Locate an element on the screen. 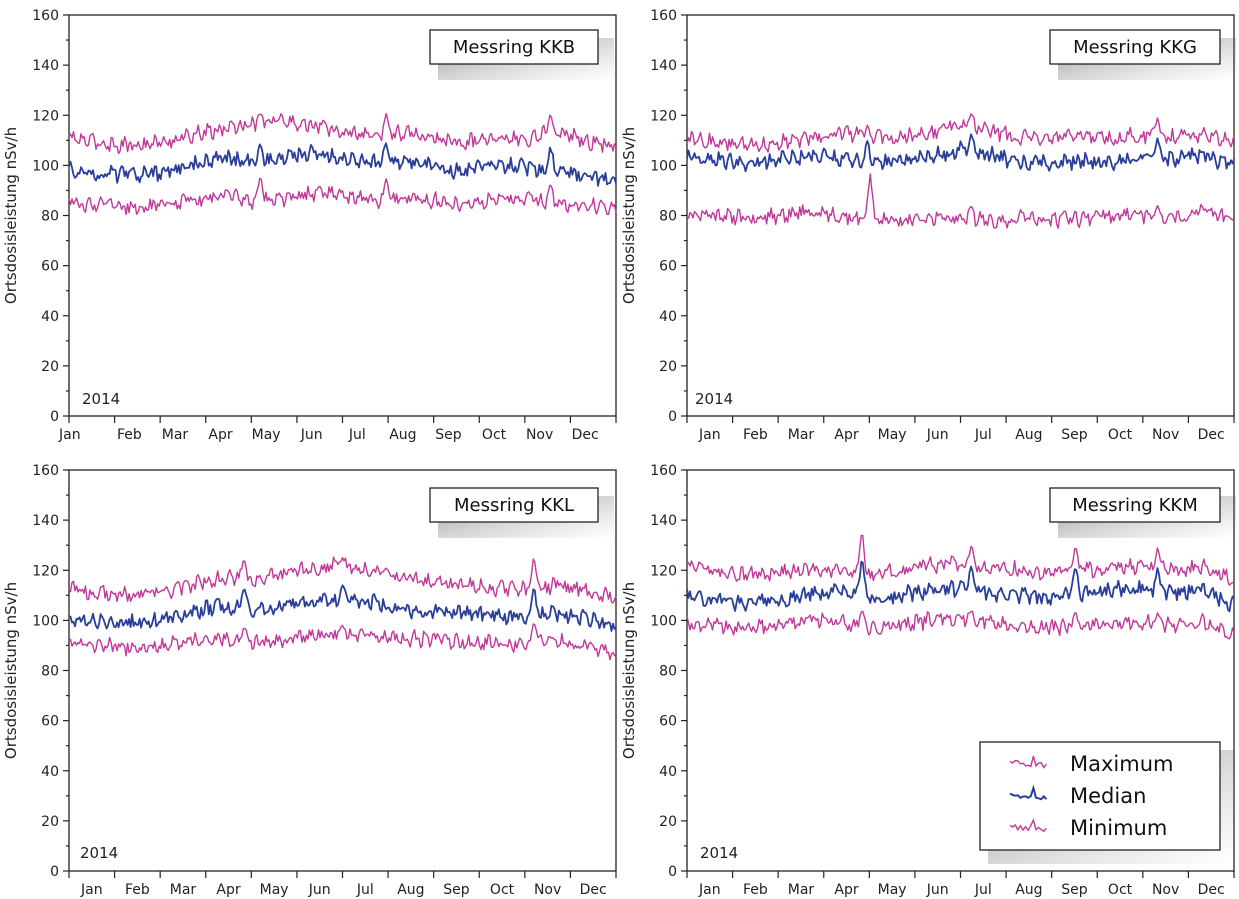 The image size is (1239, 899). legend-label: Minimum is located at coordinates (1118, 828).